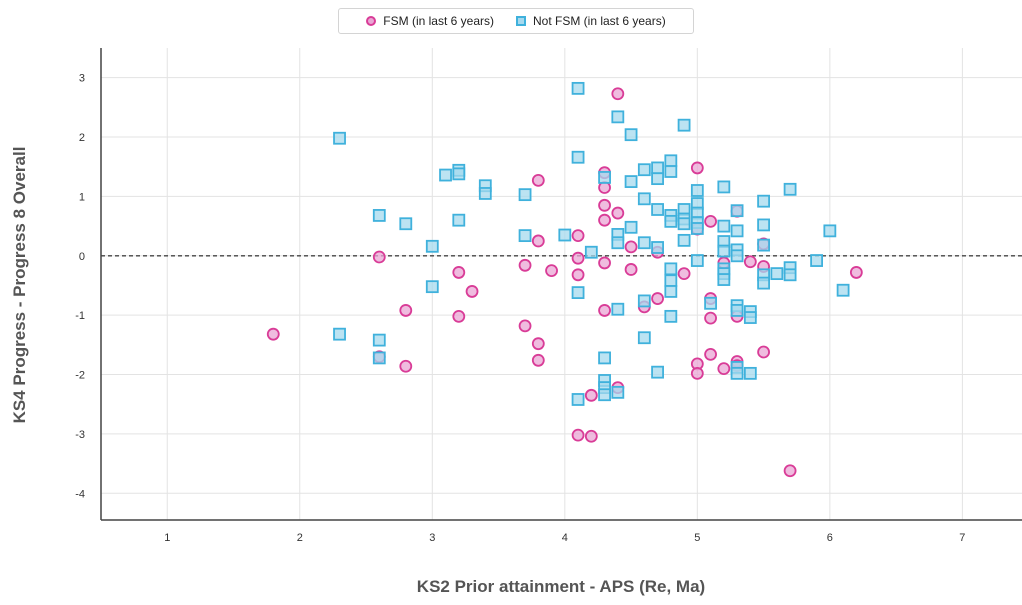  I want to click on x-tick-label: 4, so click(565, 538).